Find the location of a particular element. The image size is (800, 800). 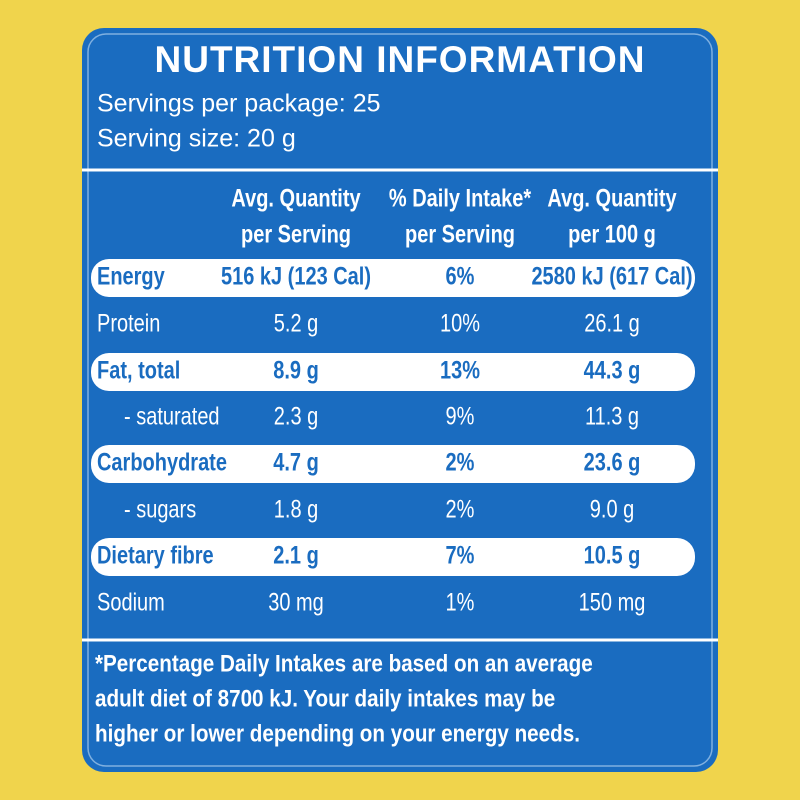

row-label: - sugars is located at coordinates (160, 510).